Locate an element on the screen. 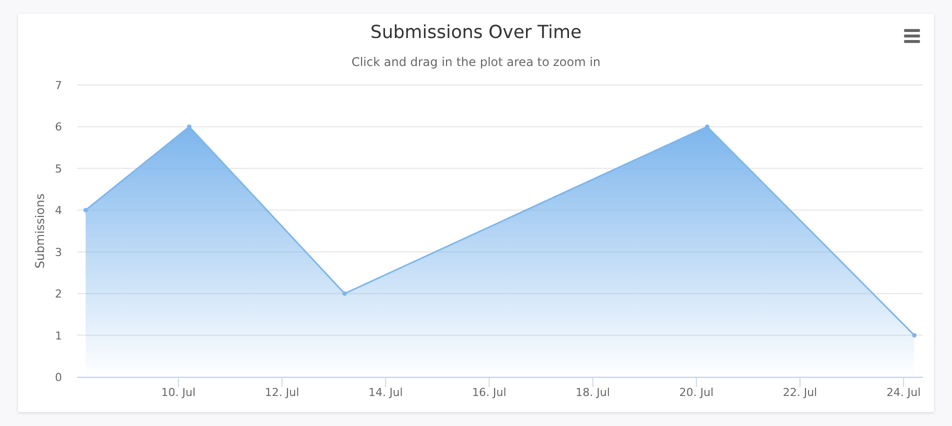  y-tick-label: 3 is located at coordinates (58, 252).